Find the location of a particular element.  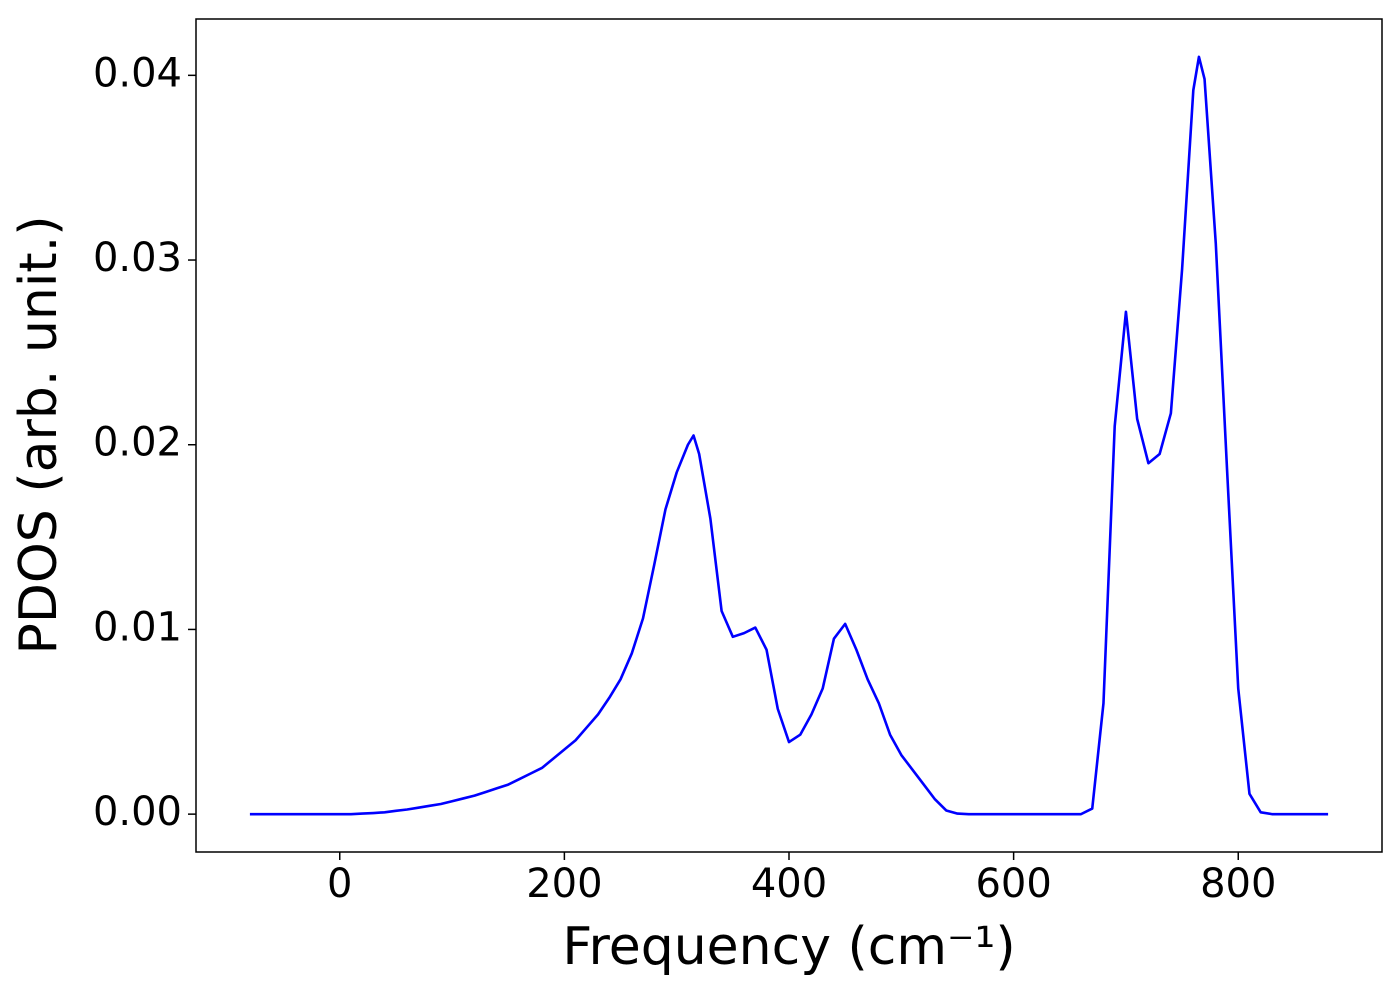

y-tick-label: 0.04 is located at coordinates (137, 73).